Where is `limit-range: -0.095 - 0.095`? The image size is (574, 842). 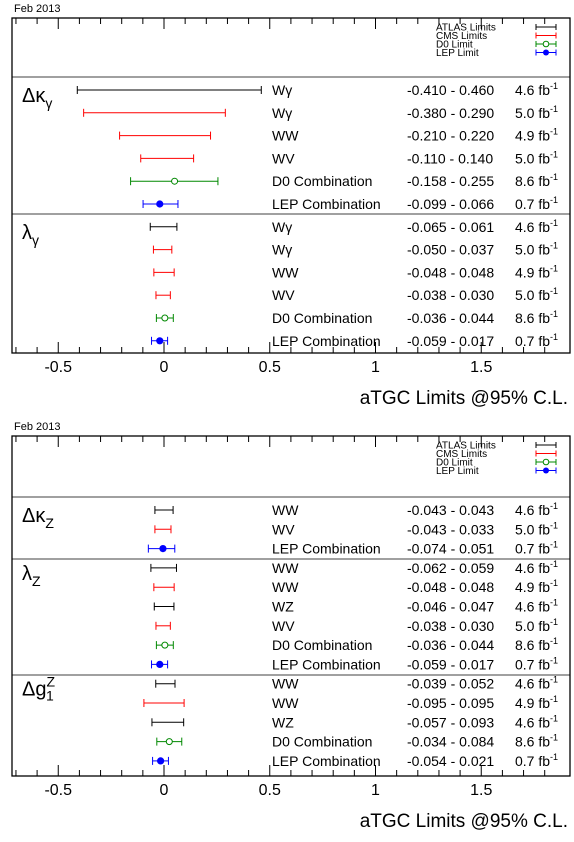
limit-range: -0.095 - 0.095 is located at coordinates (450, 703).